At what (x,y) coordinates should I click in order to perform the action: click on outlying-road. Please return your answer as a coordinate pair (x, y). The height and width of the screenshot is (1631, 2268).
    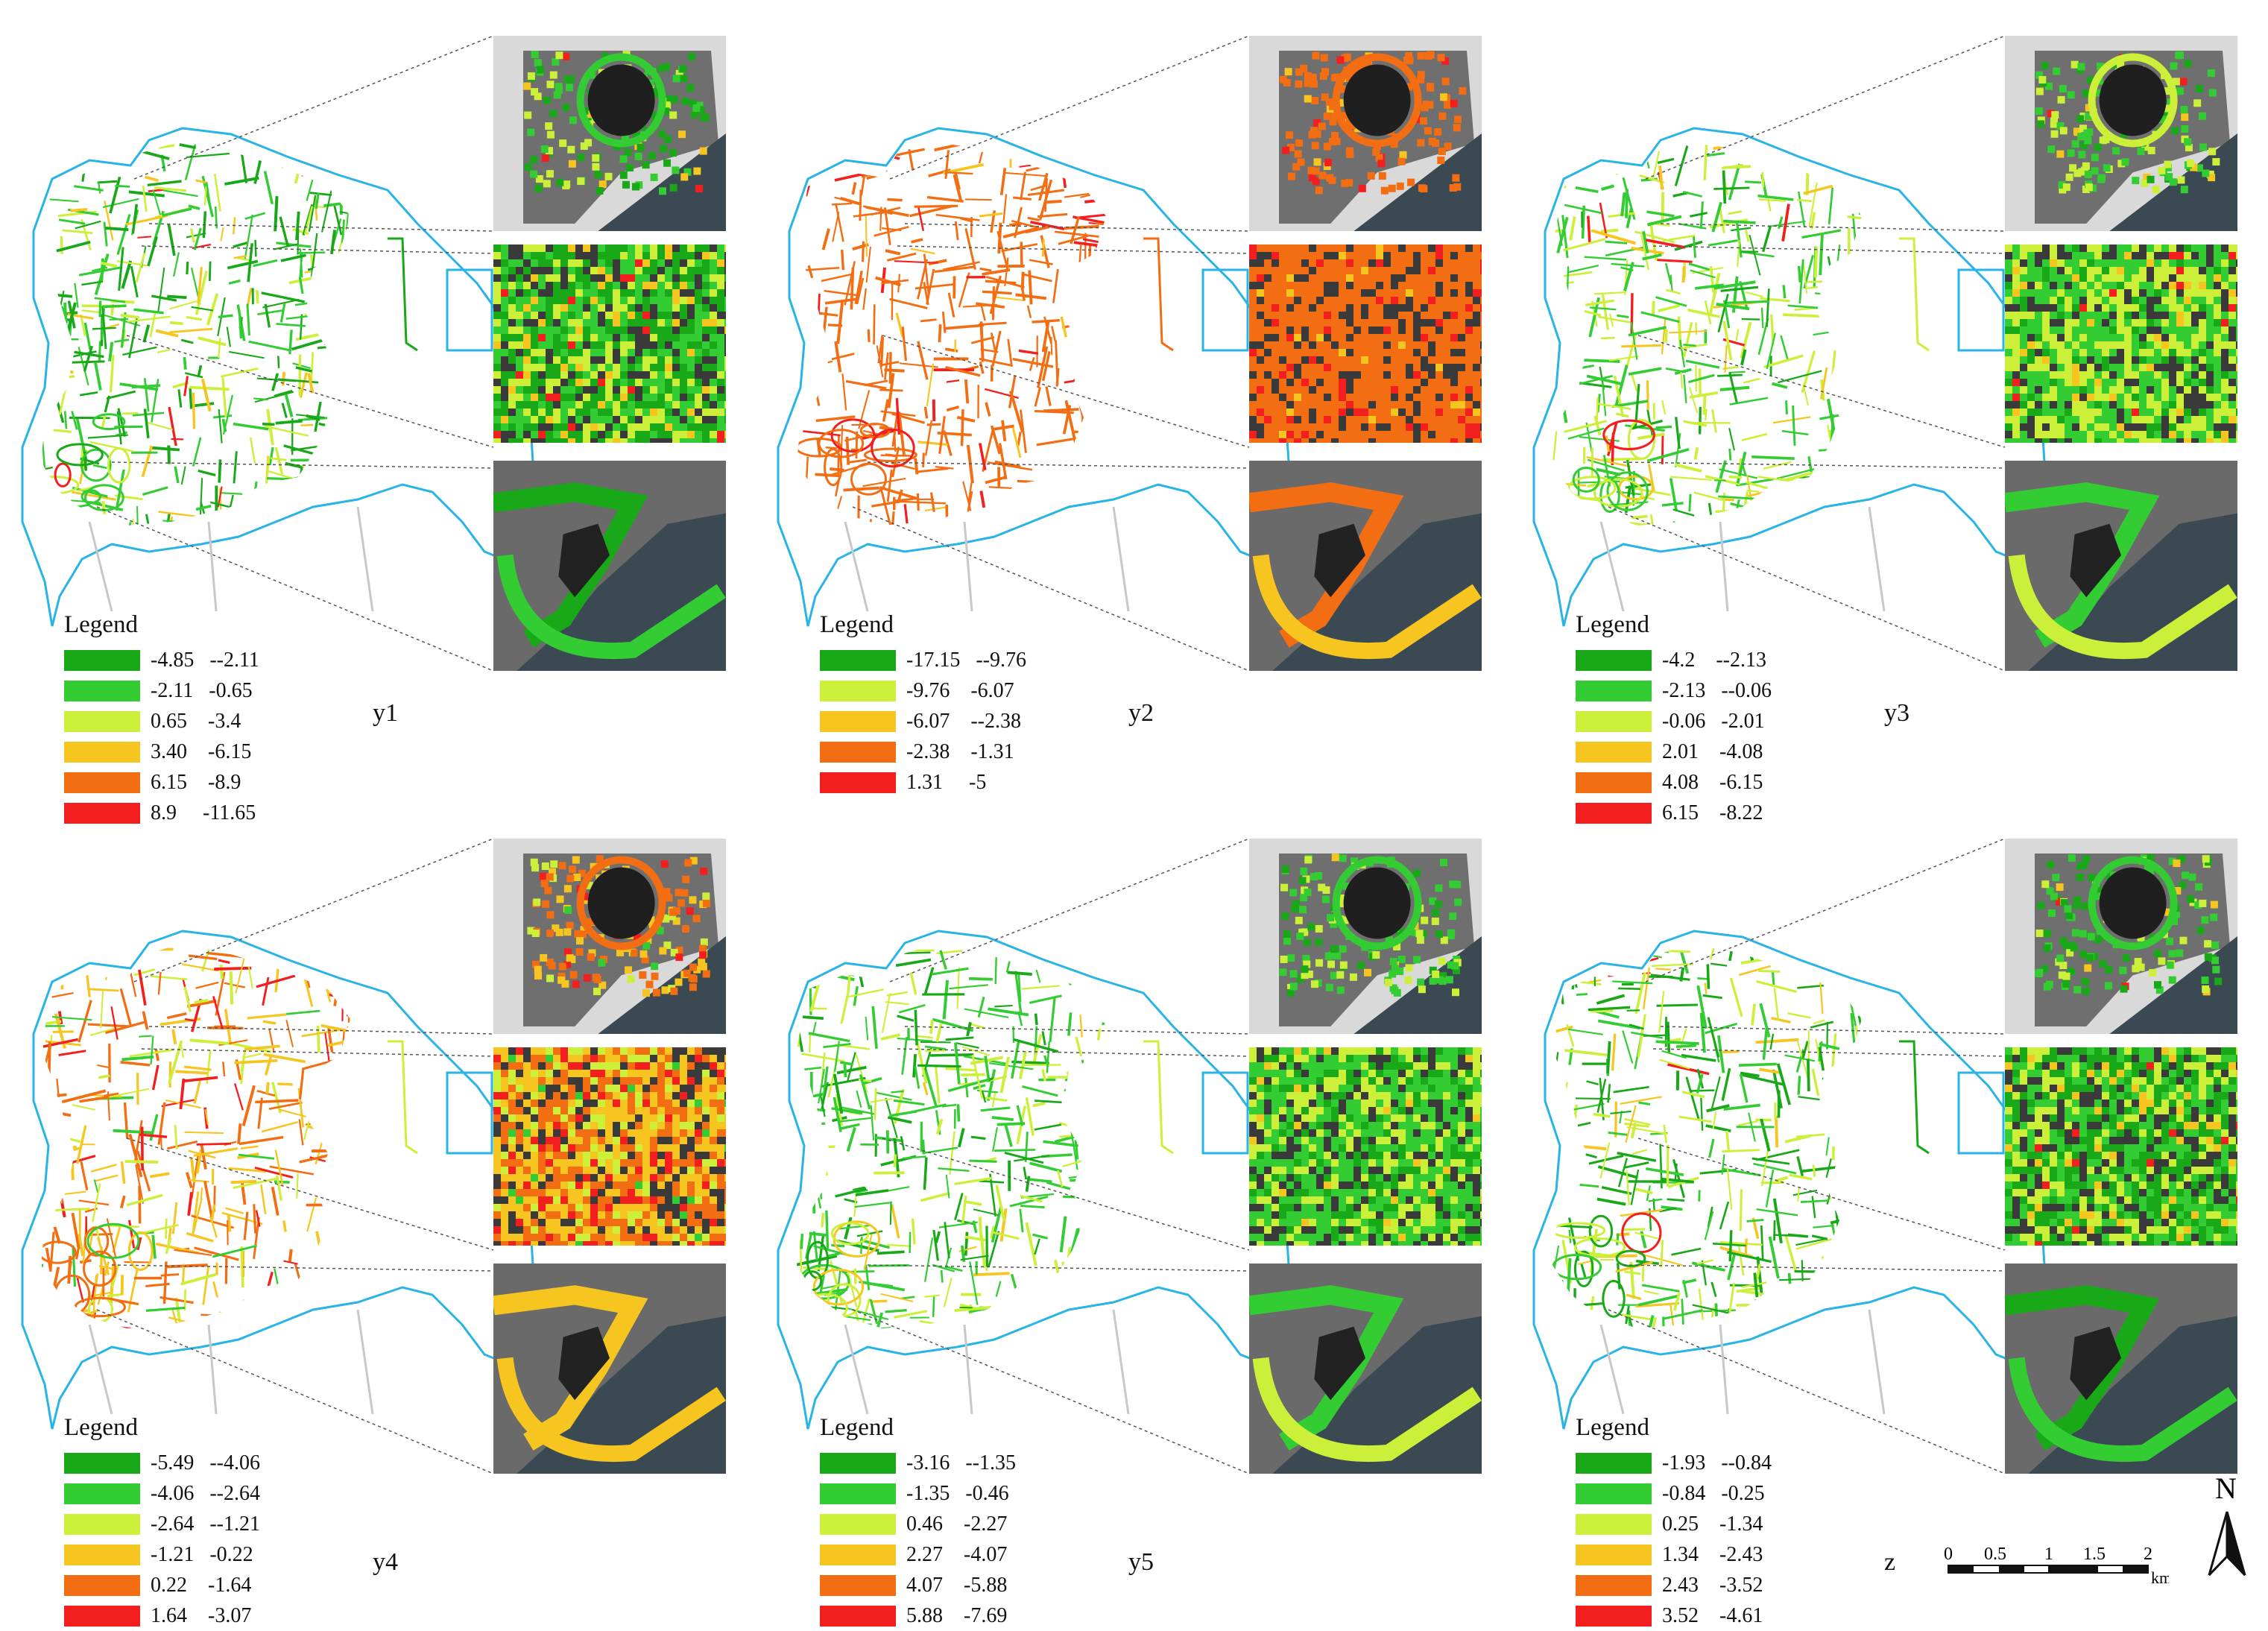
    Looking at the image, I should click on (1914, 294).